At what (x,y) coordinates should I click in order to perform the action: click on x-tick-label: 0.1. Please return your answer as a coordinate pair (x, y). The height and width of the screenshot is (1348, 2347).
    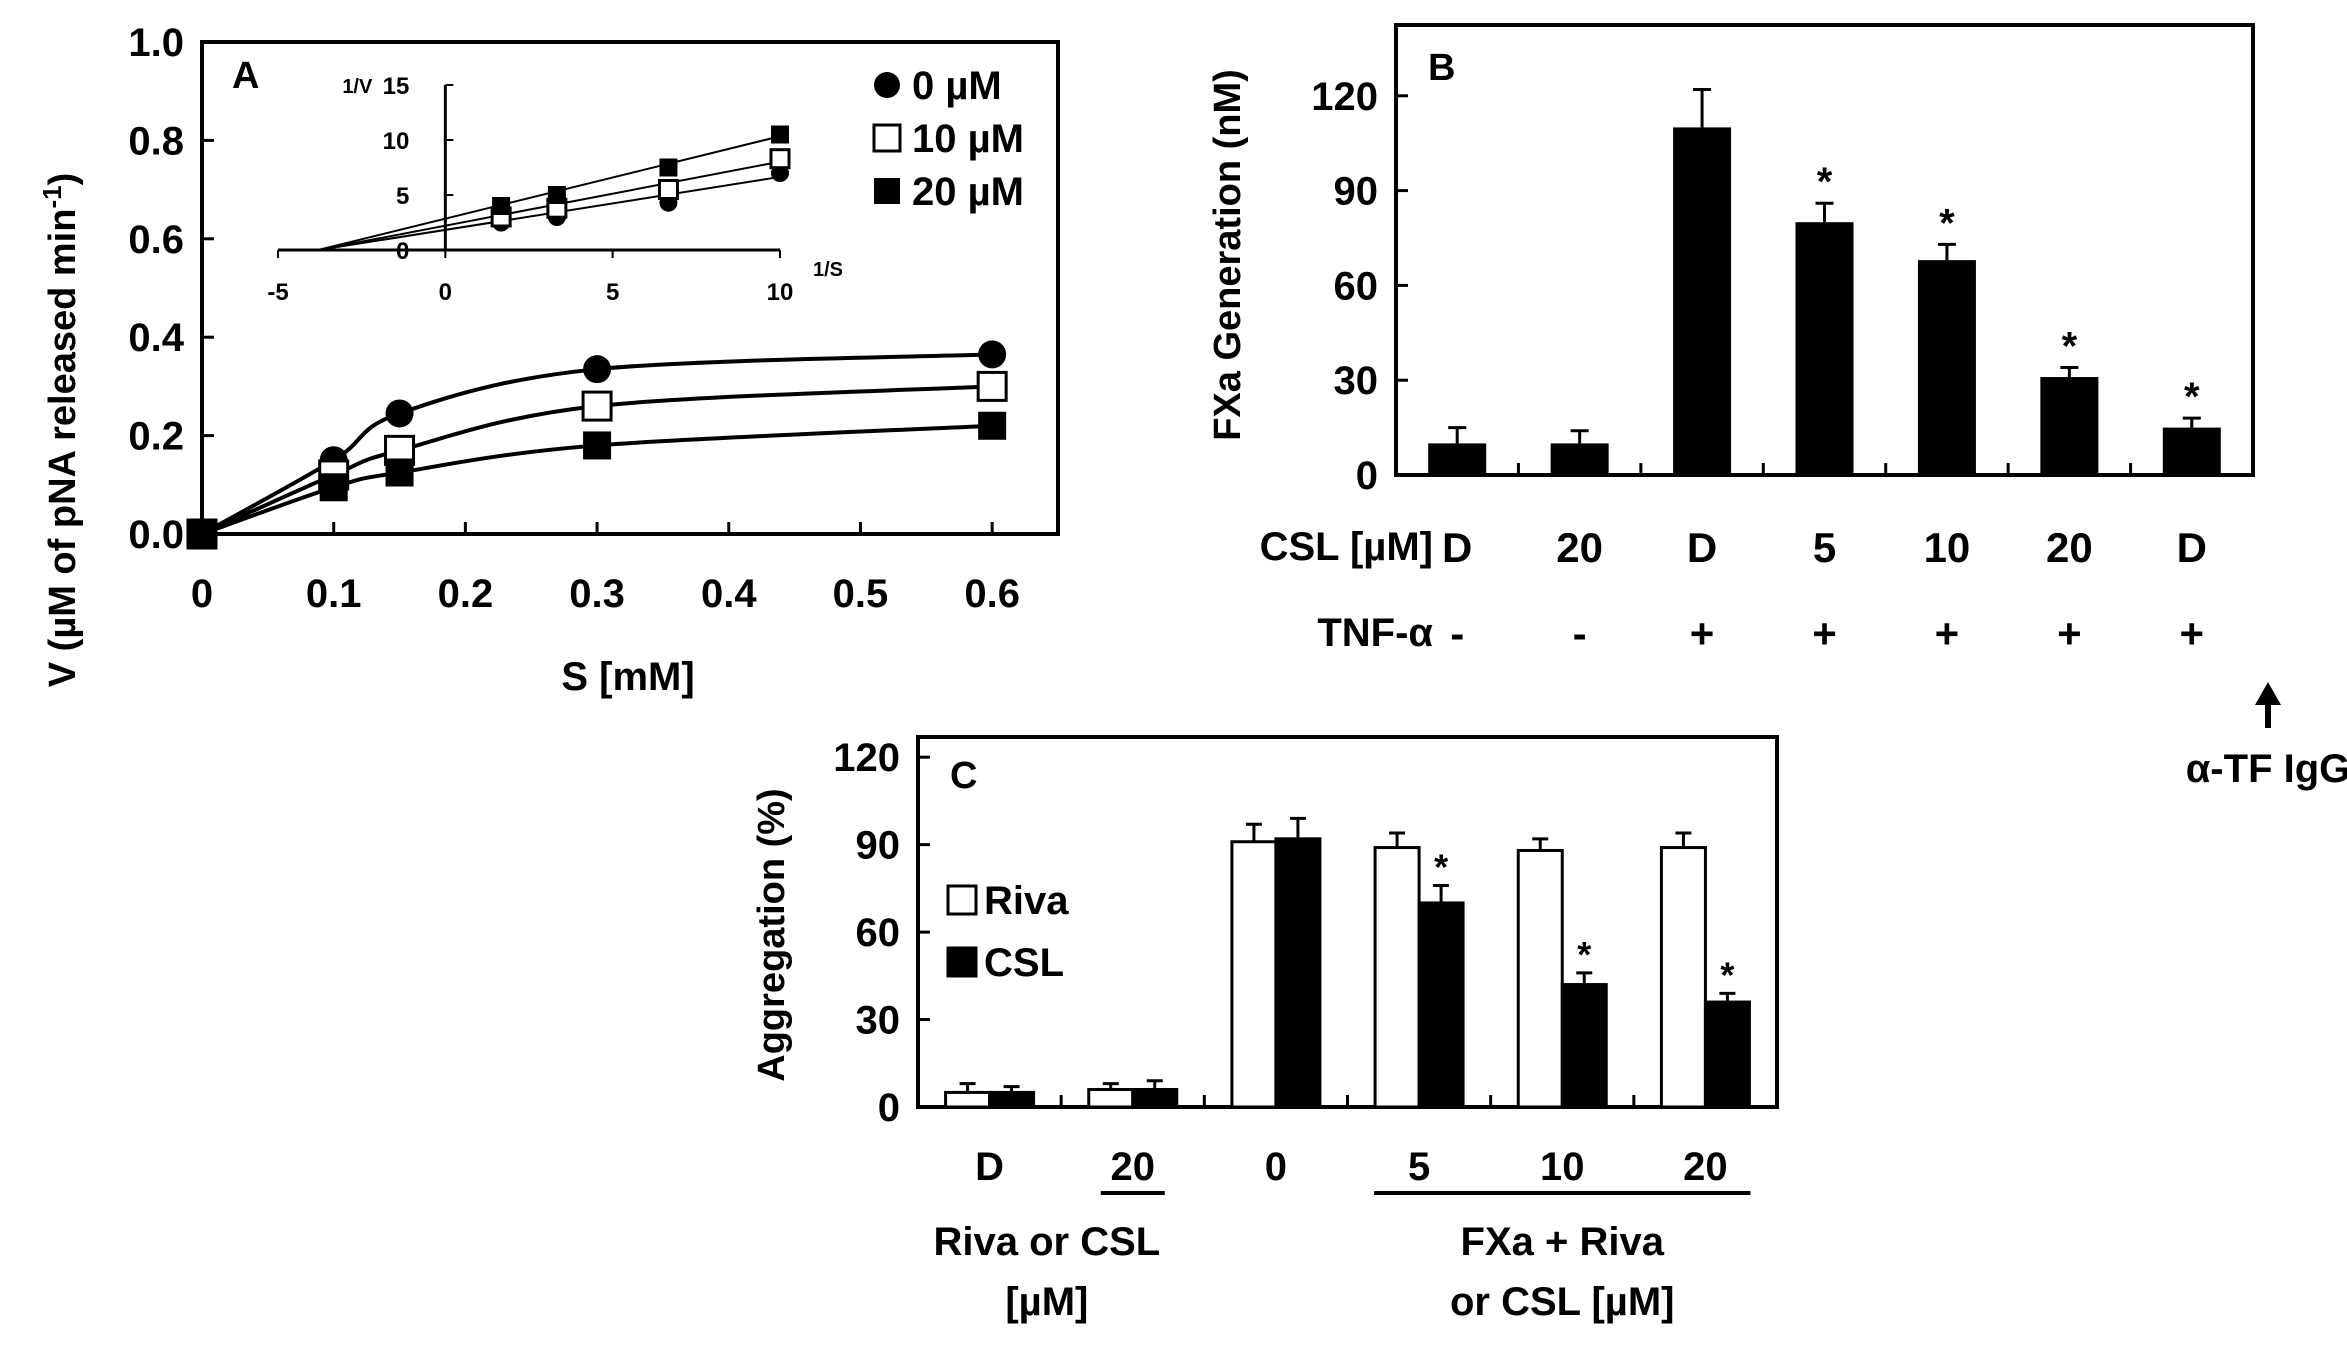
    Looking at the image, I should click on (334, 594).